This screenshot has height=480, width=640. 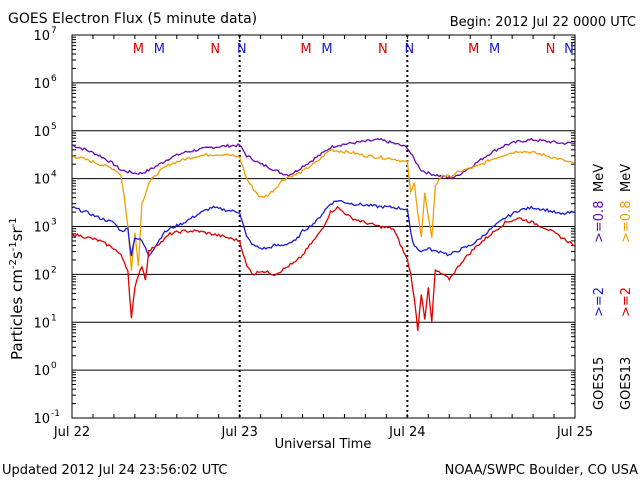 What do you see at coordinates (54, 223) in the screenshot?
I see `y-tick-exponent: 3` at bounding box center [54, 223].